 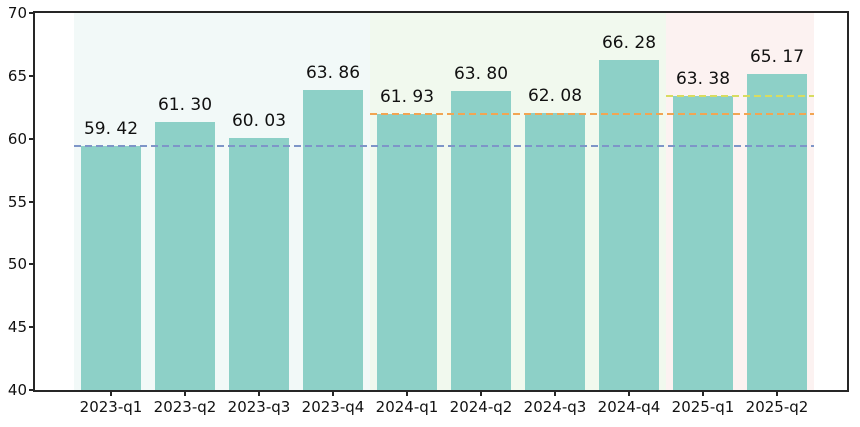 I want to click on bar-value-label: 65. 17, so click(x=777, y=56).